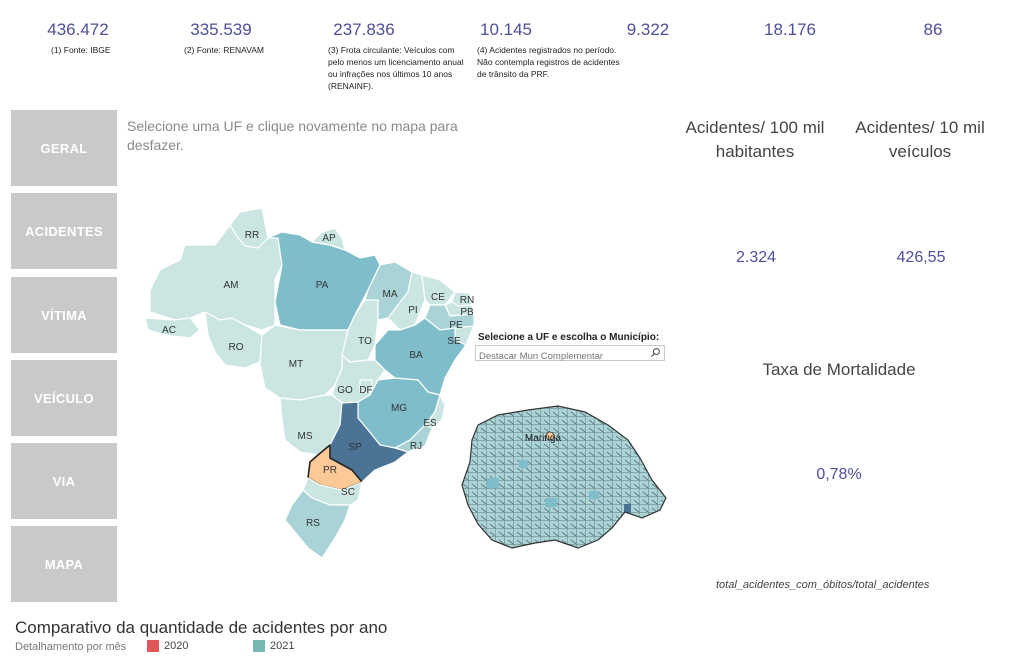  I want to click on kpi-acidentes: 10.145, so click(506, 29).